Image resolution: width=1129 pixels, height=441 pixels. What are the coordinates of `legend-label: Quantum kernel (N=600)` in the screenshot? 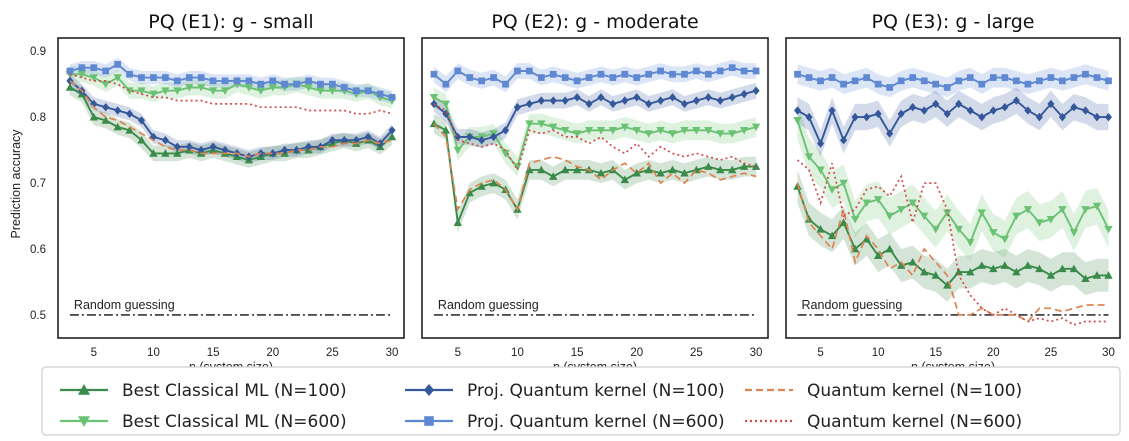 It's located at (914, 422).